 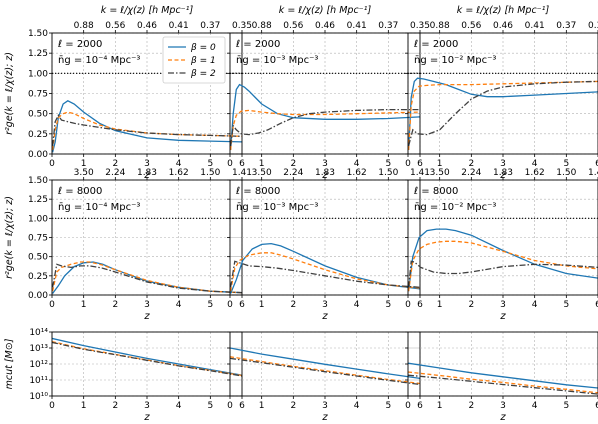 I want to click on y-tick-label: 10¹³, so click(x=38, y=349).